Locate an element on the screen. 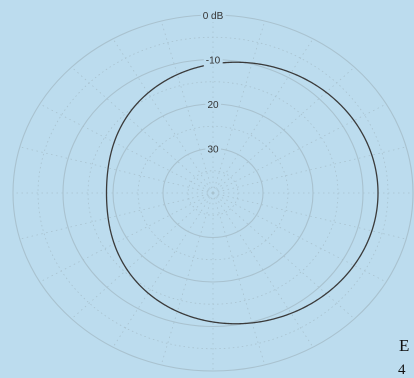 This screenshot has width=414, height=378. svg-text: -10 is located at coordinates (213, 61).